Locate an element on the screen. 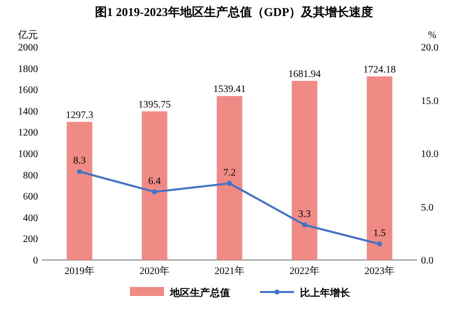 This screenshot has width=468, height=317. x-tick-label: 2023年 is located at coordinates (379, 271).